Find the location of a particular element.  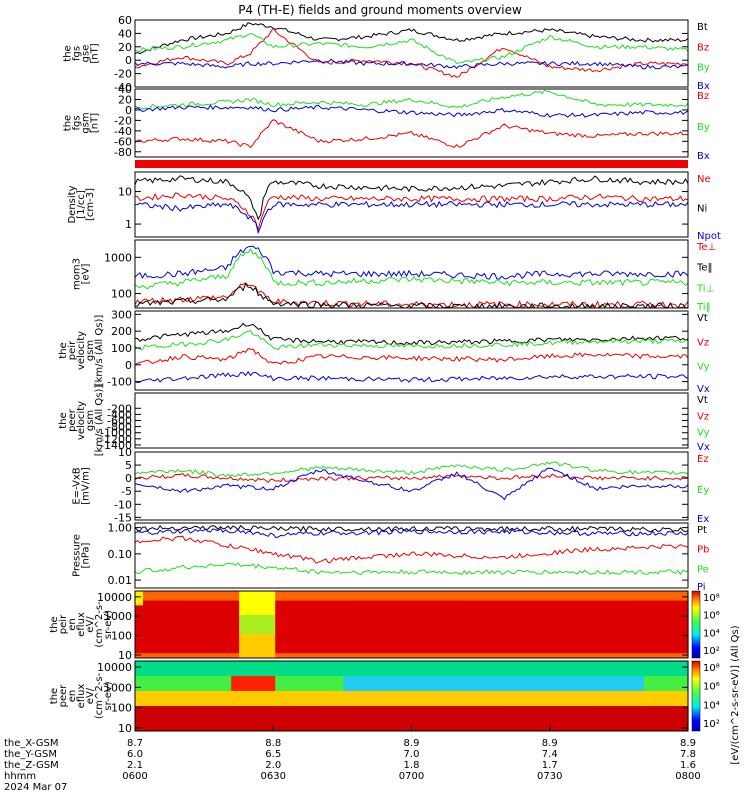

y-axis-label: gsm is located at coordinates (90, 350).